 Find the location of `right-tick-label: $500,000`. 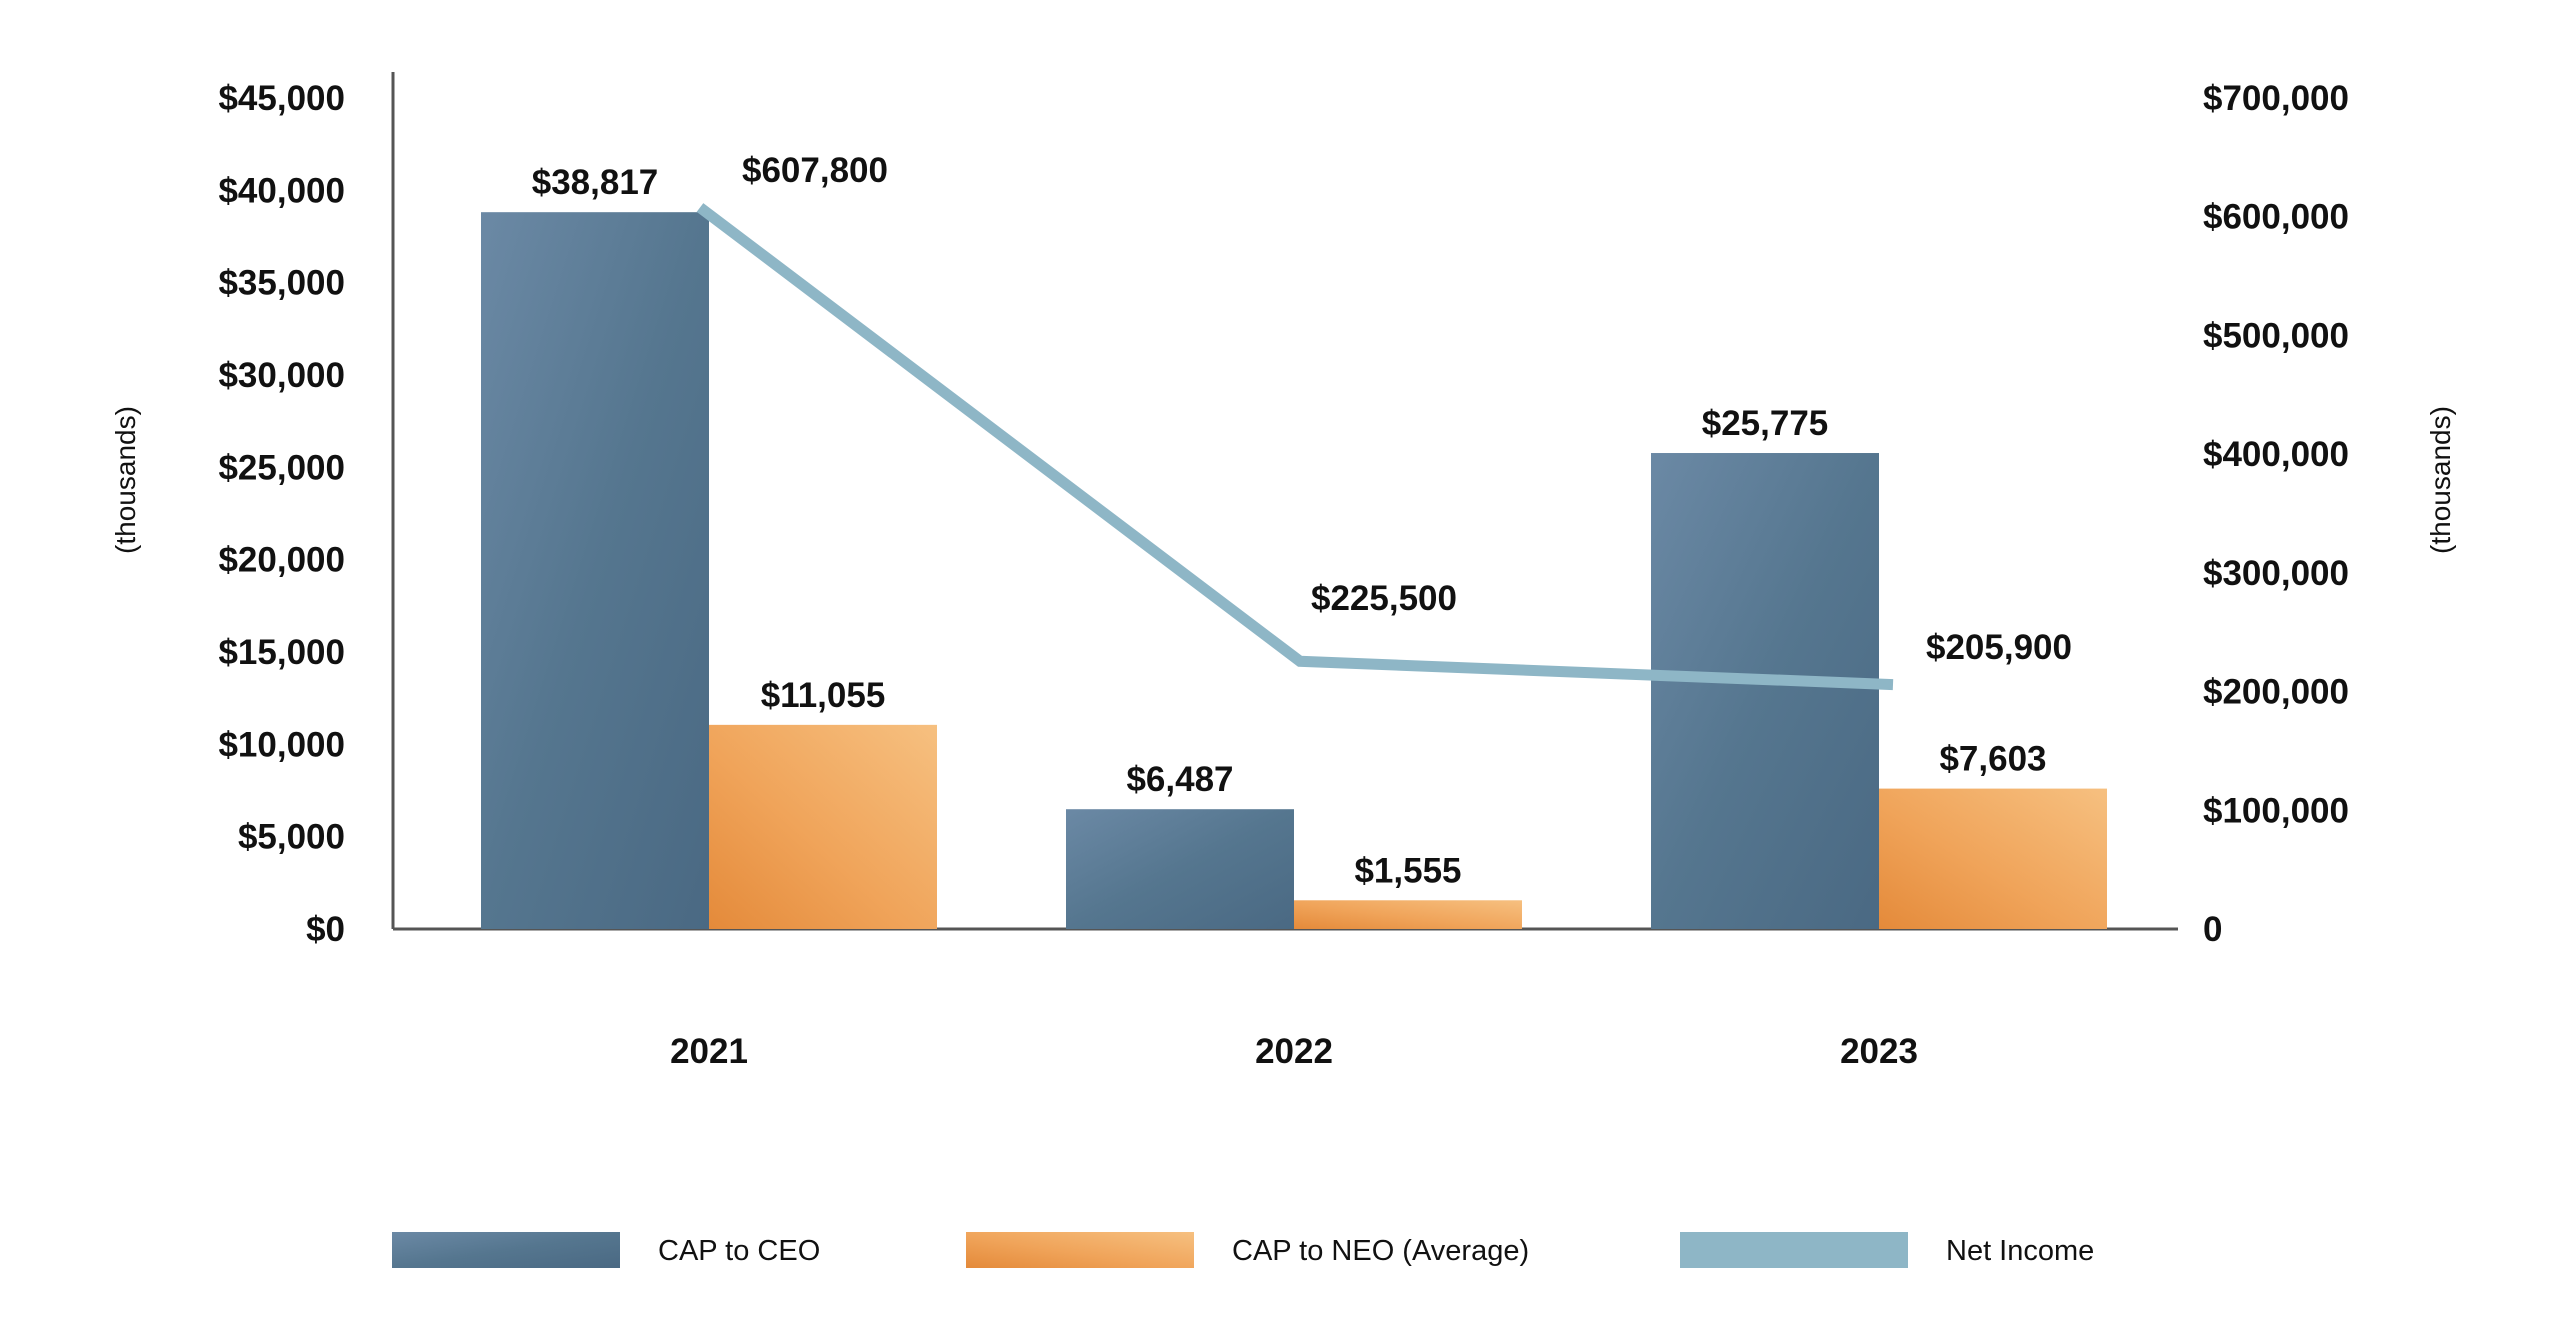

right-tick-label: $500,000 is located at coordinates (2276, 335).